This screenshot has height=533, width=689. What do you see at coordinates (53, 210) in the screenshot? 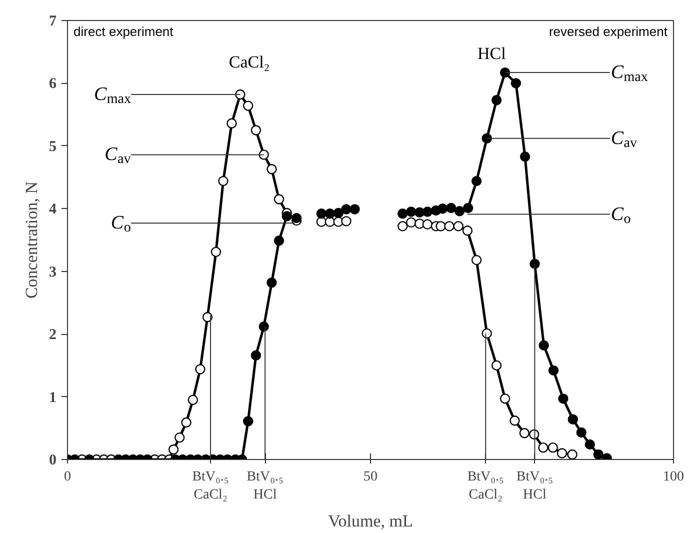
I see `y-tick-label: 4` at bounding box center [53, 210].